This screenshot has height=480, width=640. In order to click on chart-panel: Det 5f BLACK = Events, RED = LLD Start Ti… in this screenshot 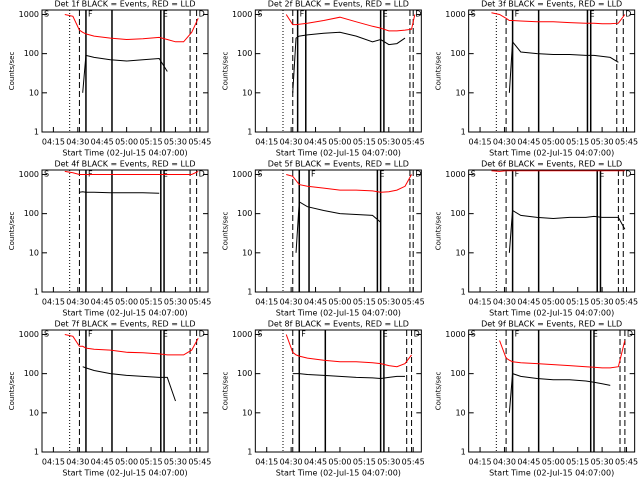, I will do `click(322, 239)`.